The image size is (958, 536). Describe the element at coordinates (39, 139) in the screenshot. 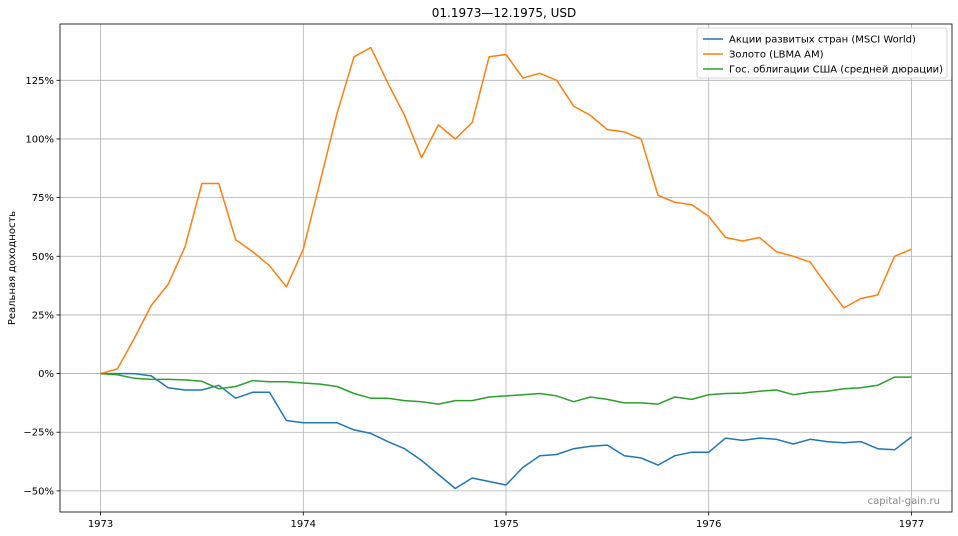

I see `y-tick-label: 100%` at that location.